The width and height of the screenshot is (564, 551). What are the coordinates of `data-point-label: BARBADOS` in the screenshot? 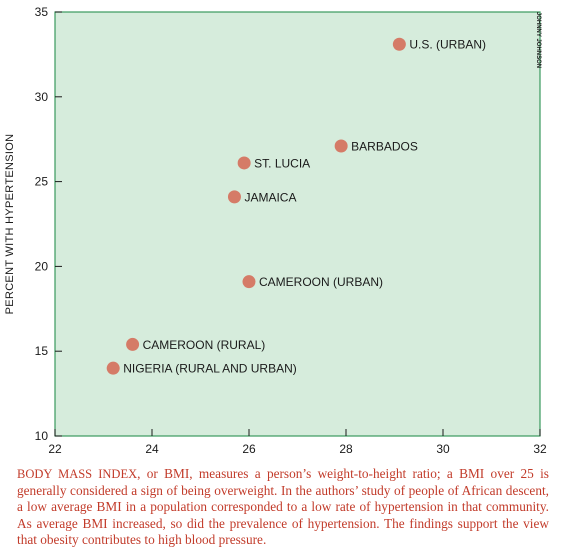 It's located at (384, 146).